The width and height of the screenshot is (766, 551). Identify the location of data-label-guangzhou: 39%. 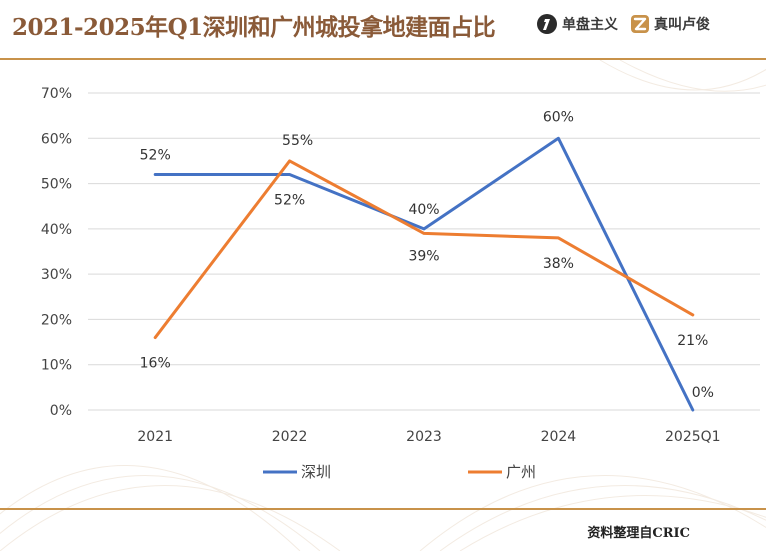
(423, 256).